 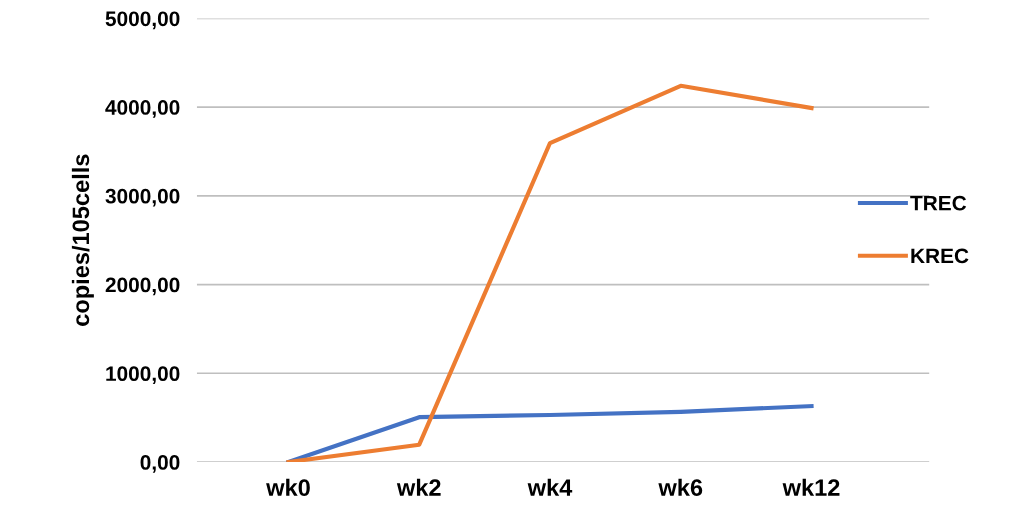 I want to click on y-tick-label: 5000,00, so click(x=142, y=20).